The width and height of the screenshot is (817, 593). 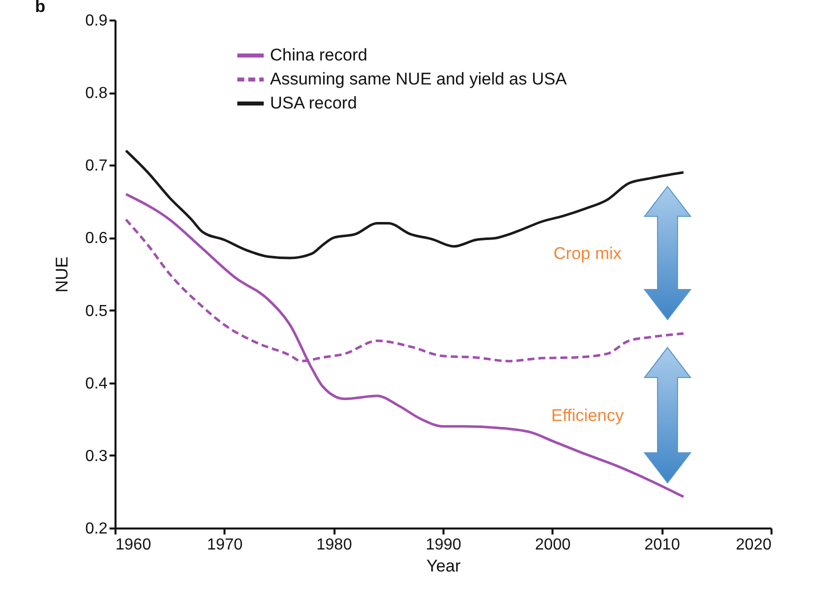 What do you see at coordinates (587, 416) in the screenshot?
I see `annotation: Efficiency` at bounding box center [587, 416].